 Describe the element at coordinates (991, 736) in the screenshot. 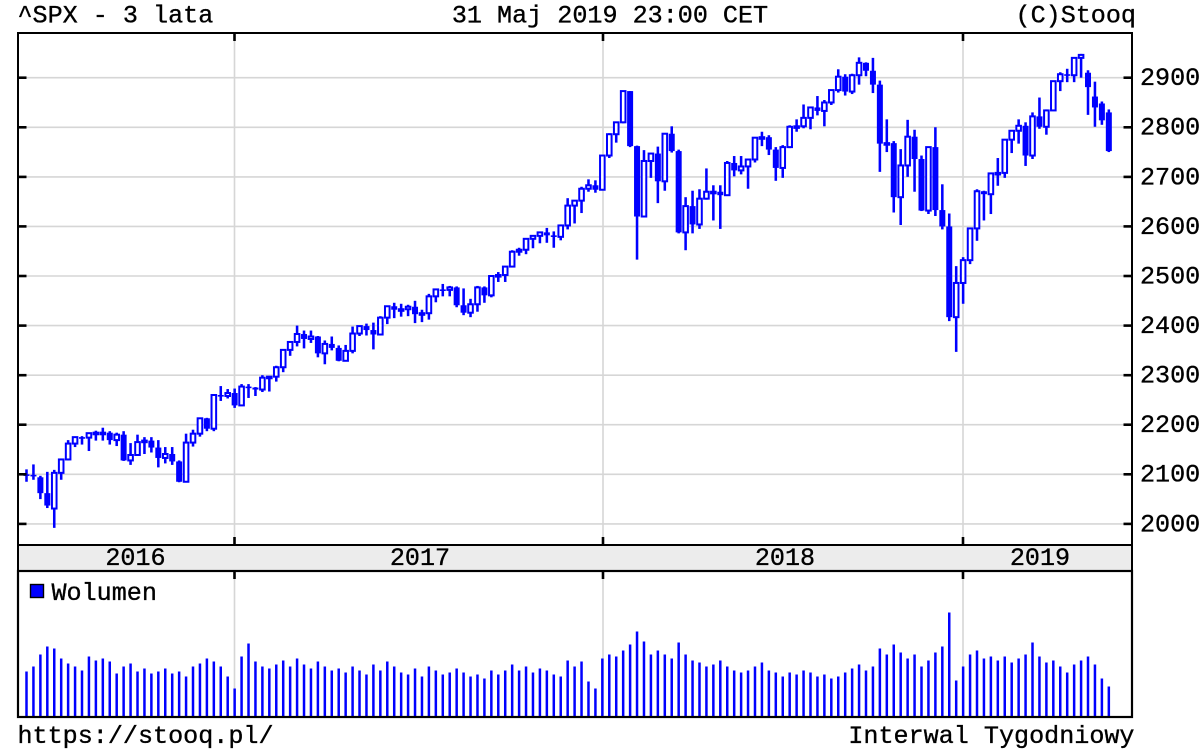

I see `svg-text: Interwal Tygodniowy` at that location.